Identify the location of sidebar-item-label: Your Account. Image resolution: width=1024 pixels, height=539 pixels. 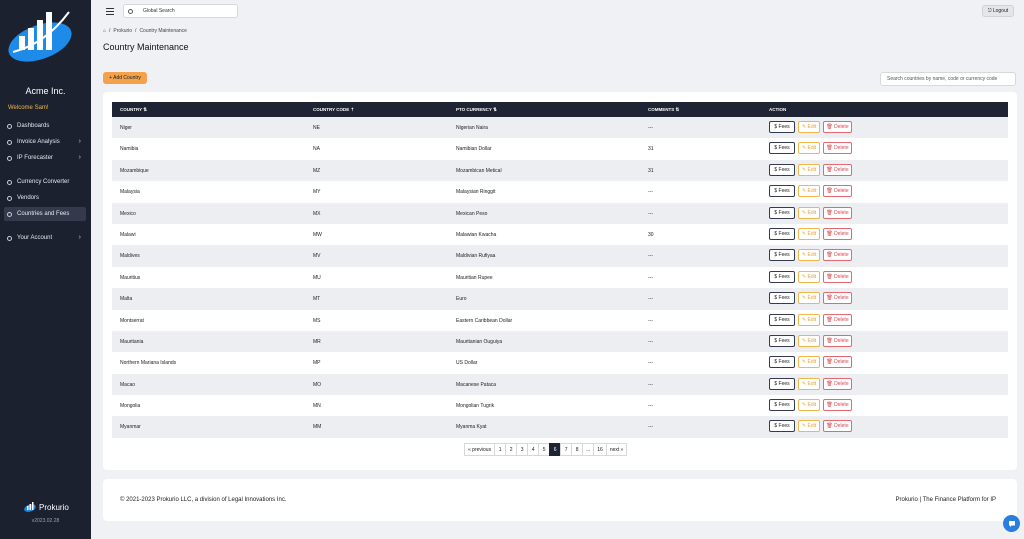
(35, 238).